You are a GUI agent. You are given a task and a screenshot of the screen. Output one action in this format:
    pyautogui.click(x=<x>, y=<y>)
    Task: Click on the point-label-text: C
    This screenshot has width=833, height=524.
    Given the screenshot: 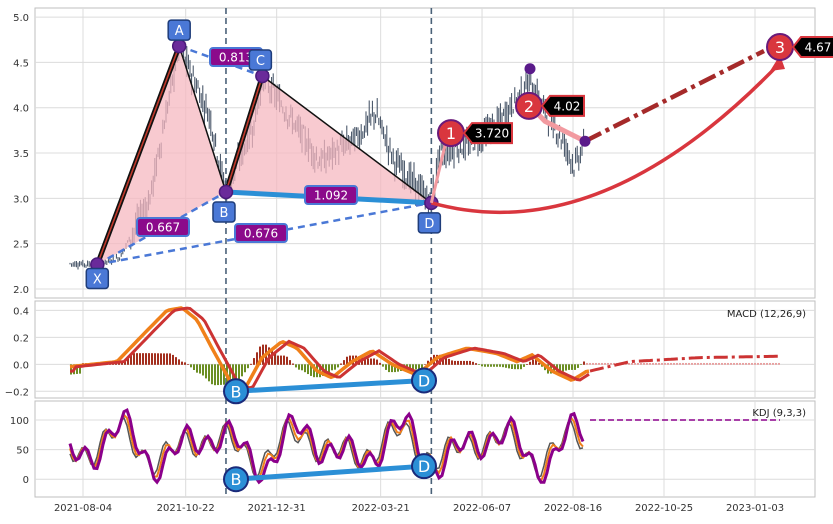 What is the action you would take?
    pyautogui.click(x=260, y=61)
    